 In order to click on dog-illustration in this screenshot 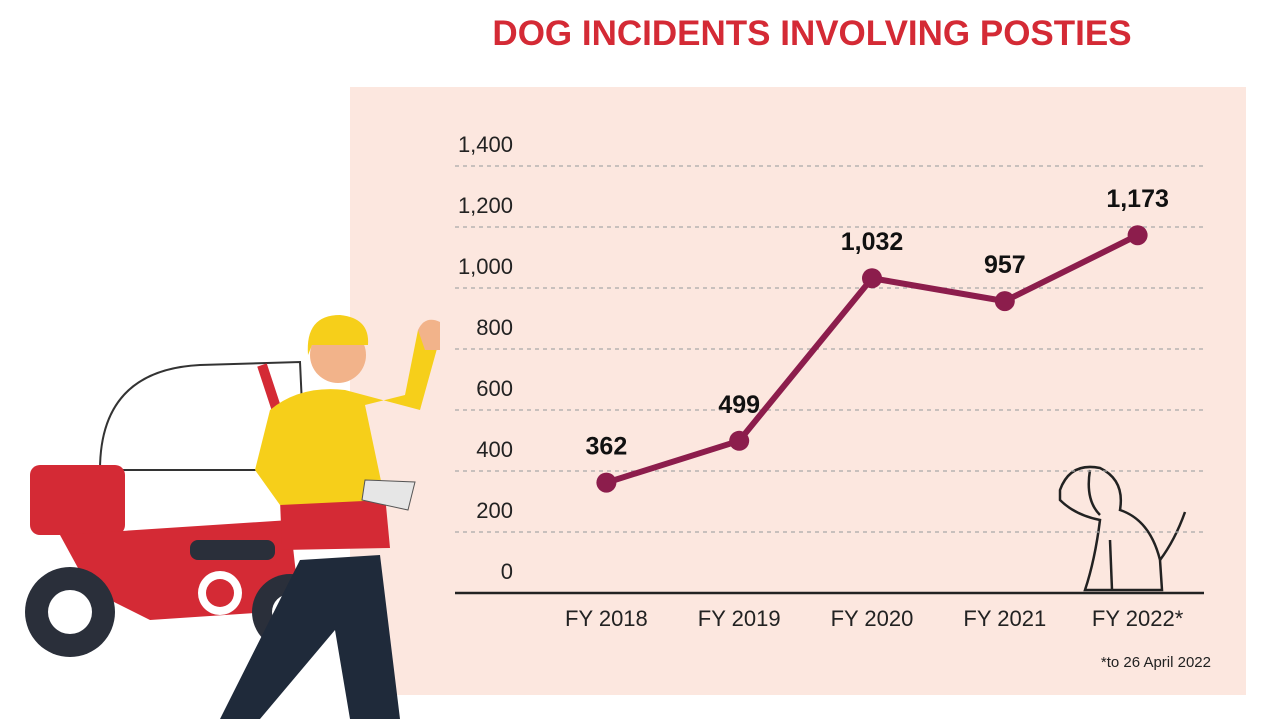, I will do `click(1122, 528)`.